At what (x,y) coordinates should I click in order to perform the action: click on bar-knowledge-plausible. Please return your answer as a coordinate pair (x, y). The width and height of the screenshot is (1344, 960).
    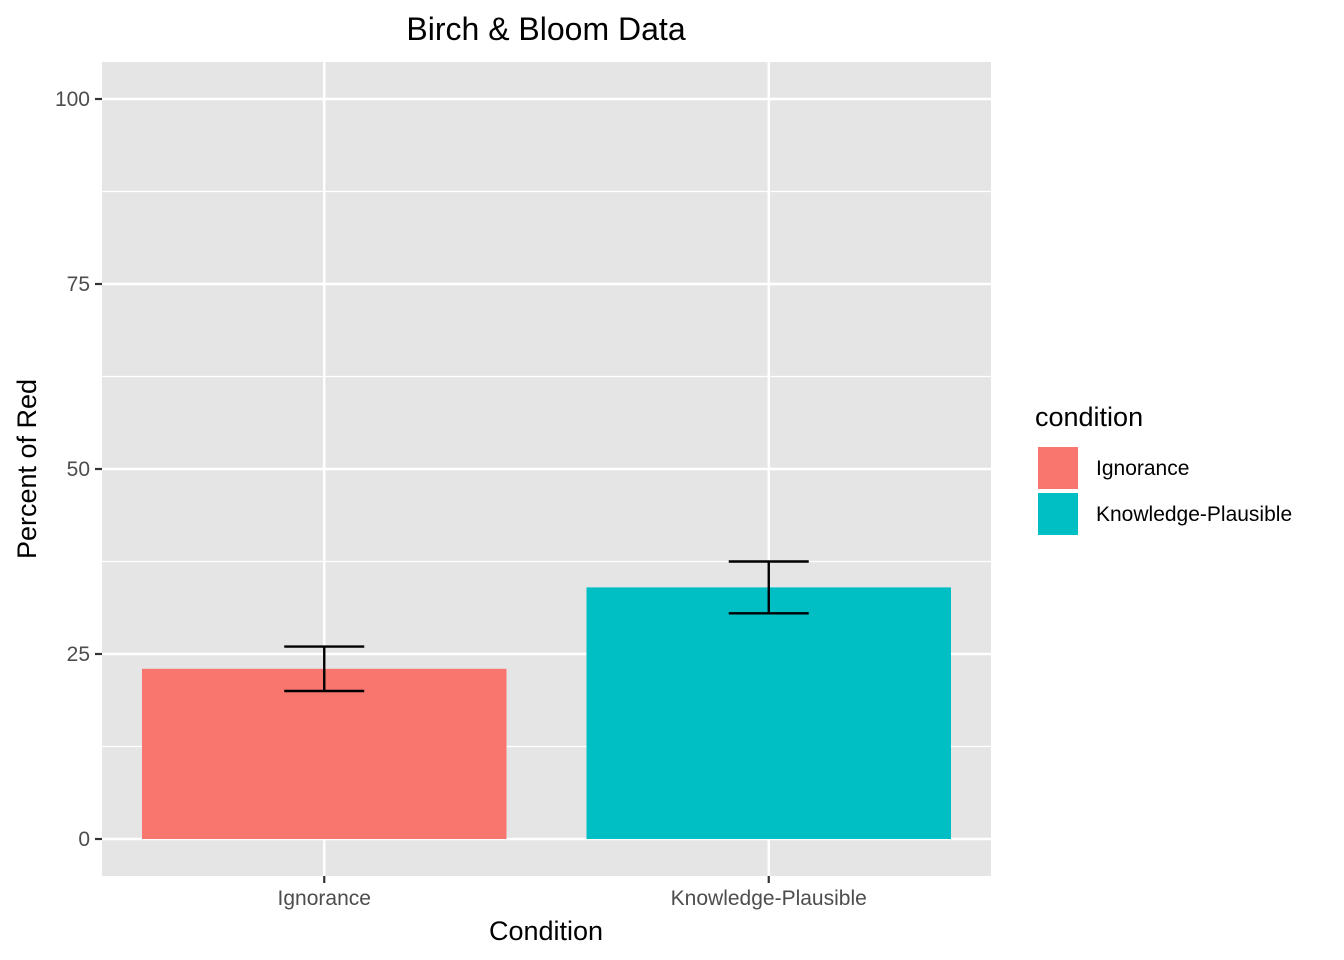
    Looking at the image, I should click on (768, 713).